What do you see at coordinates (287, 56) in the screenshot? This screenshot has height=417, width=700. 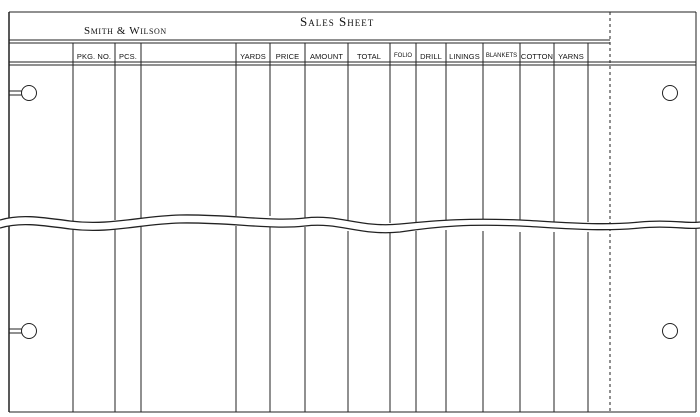 I see `column-header-price: PRICE` at bounding box center [287, 56].